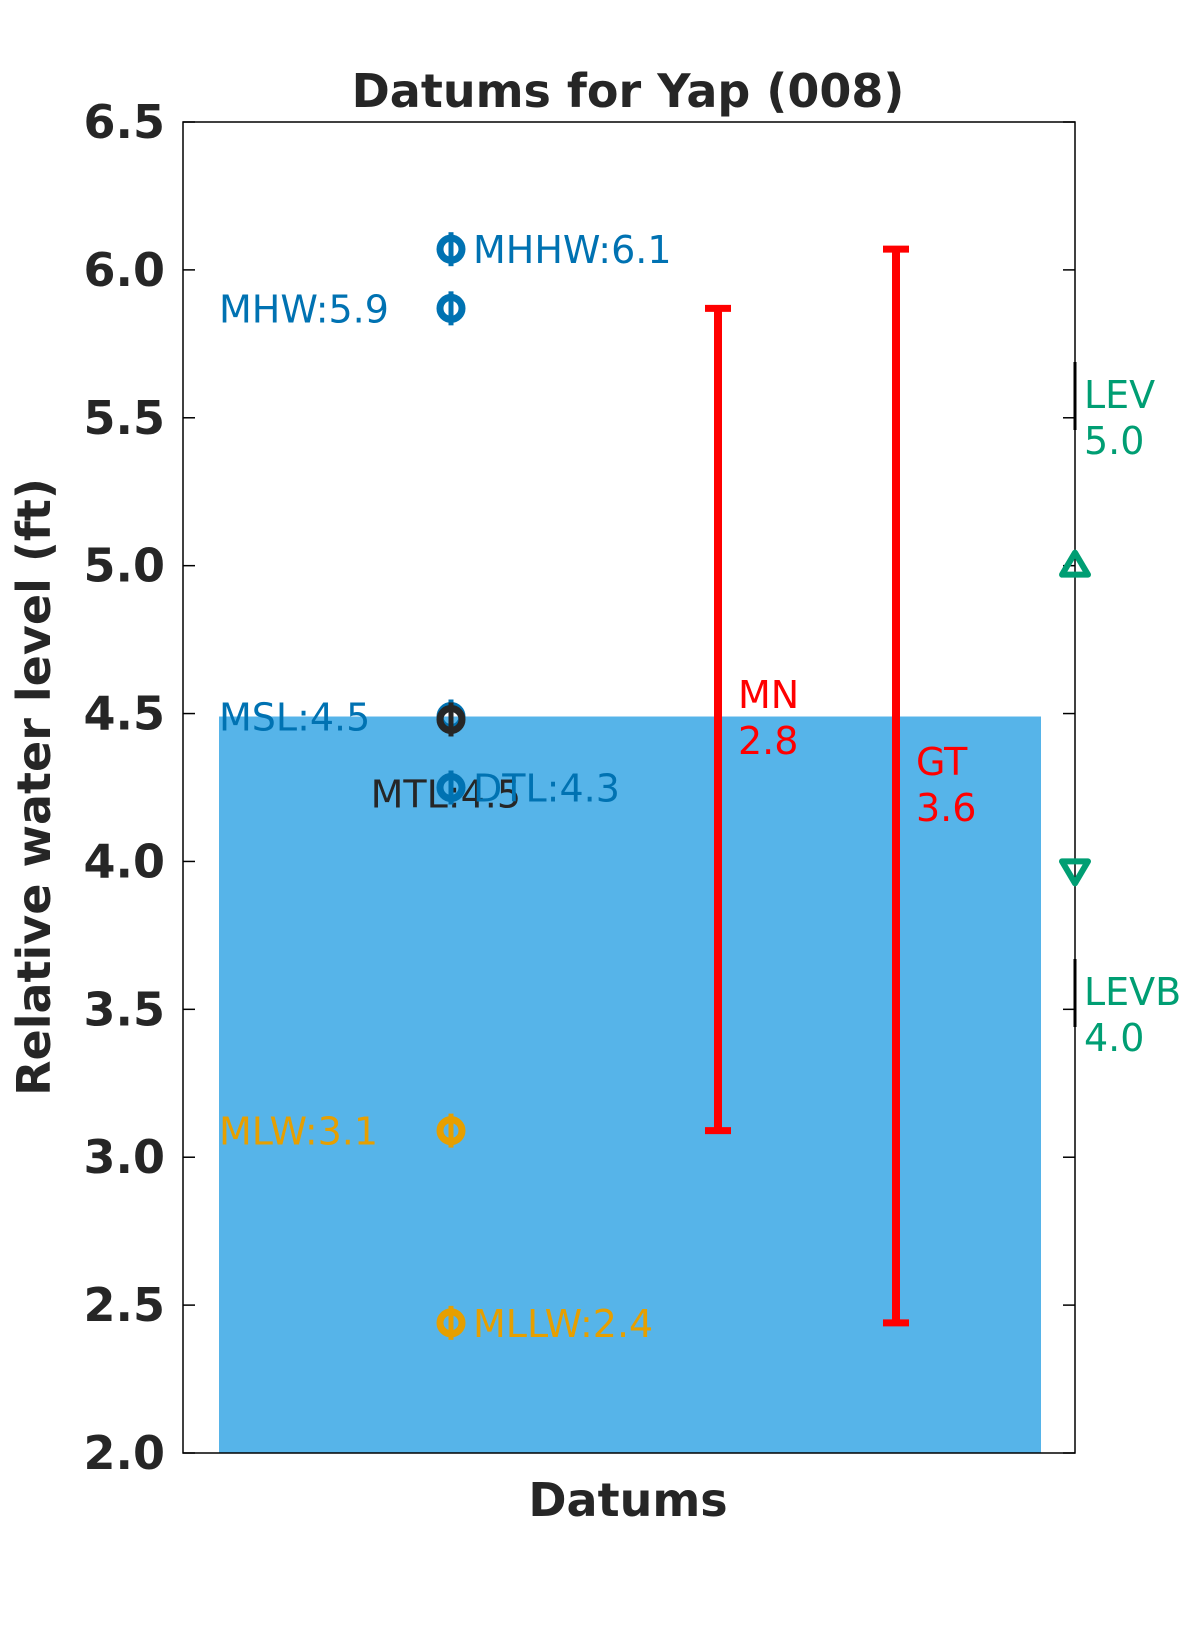  Describe the element at coordinates (563, 1324) in the screenshot. I see `datum-label: MLLW:2.4` at that location.